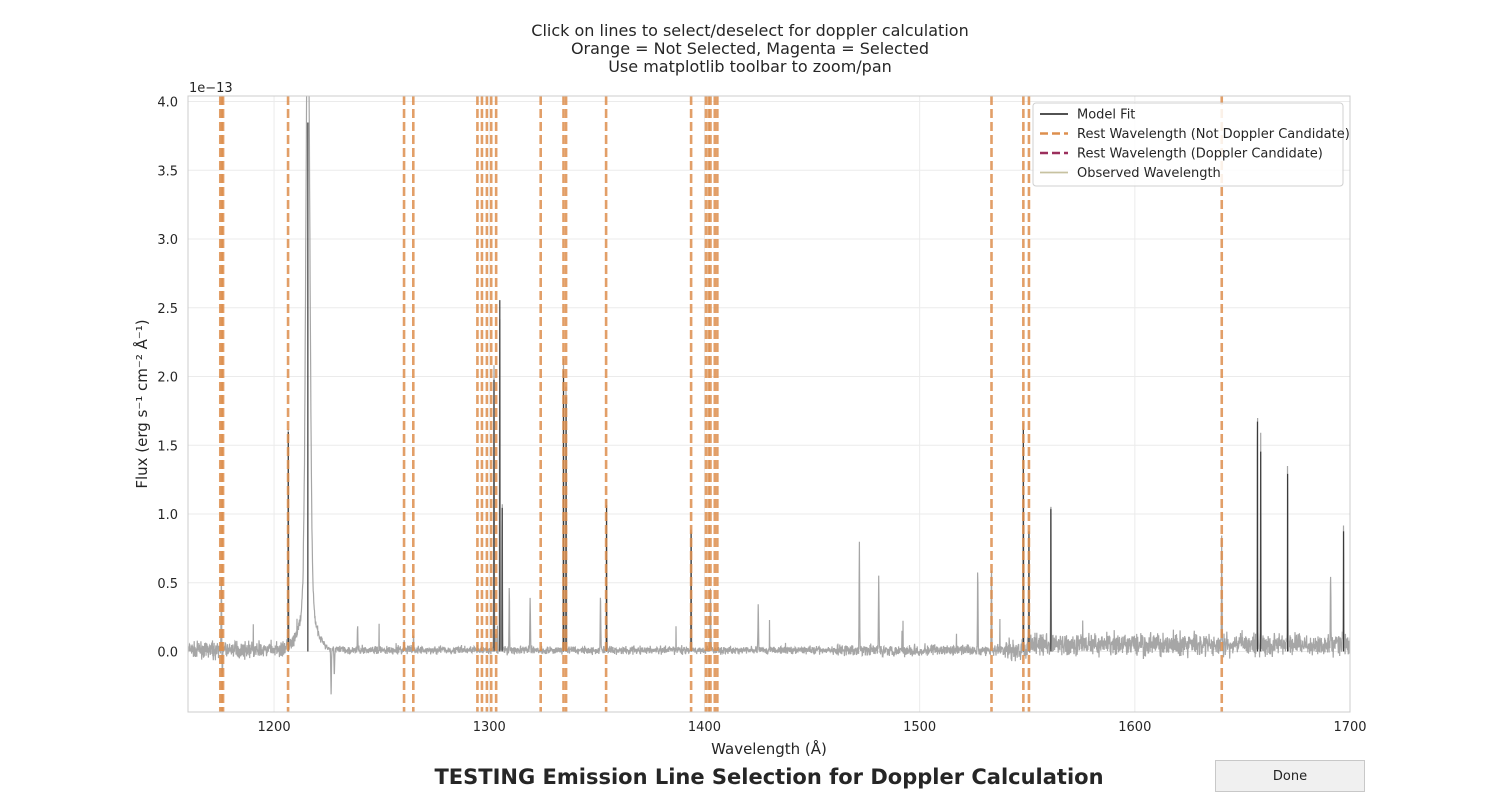 Image resolution: width=1500 pixels, height=800 pixels. I want to click on legend-label: Observed Wavelength, so click(1149, 173).